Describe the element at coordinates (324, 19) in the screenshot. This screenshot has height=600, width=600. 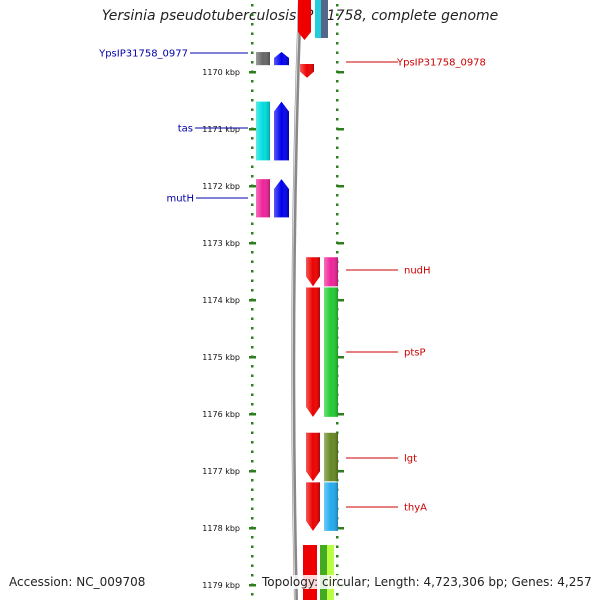
I see `top-edge-cog-slate` at that location.